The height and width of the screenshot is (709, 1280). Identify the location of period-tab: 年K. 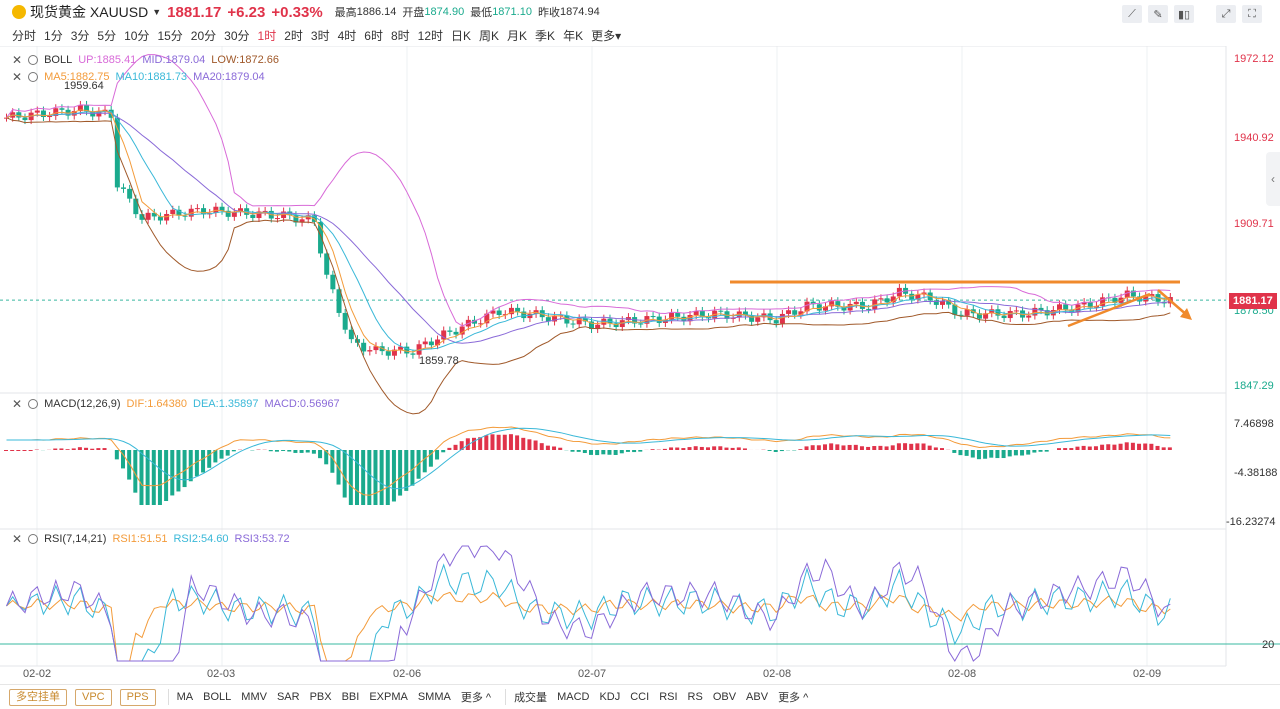
(573, 35).